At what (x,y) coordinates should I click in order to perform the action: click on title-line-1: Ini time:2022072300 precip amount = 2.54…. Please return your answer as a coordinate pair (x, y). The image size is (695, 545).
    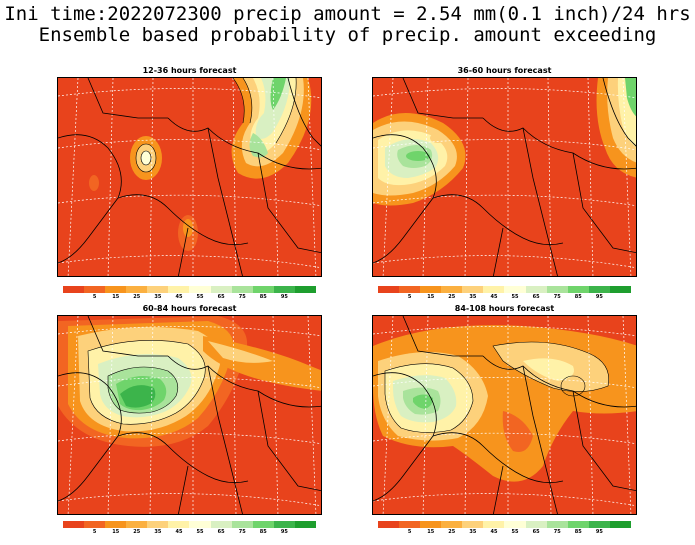
    Looking at the image, I should click on (347, 14).